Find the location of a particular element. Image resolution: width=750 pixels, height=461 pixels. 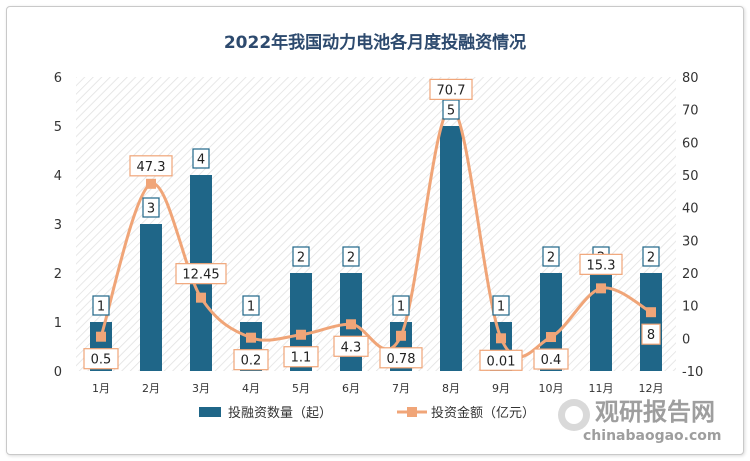

line-data-label: 0.2 is located at coordinates (251, 361).